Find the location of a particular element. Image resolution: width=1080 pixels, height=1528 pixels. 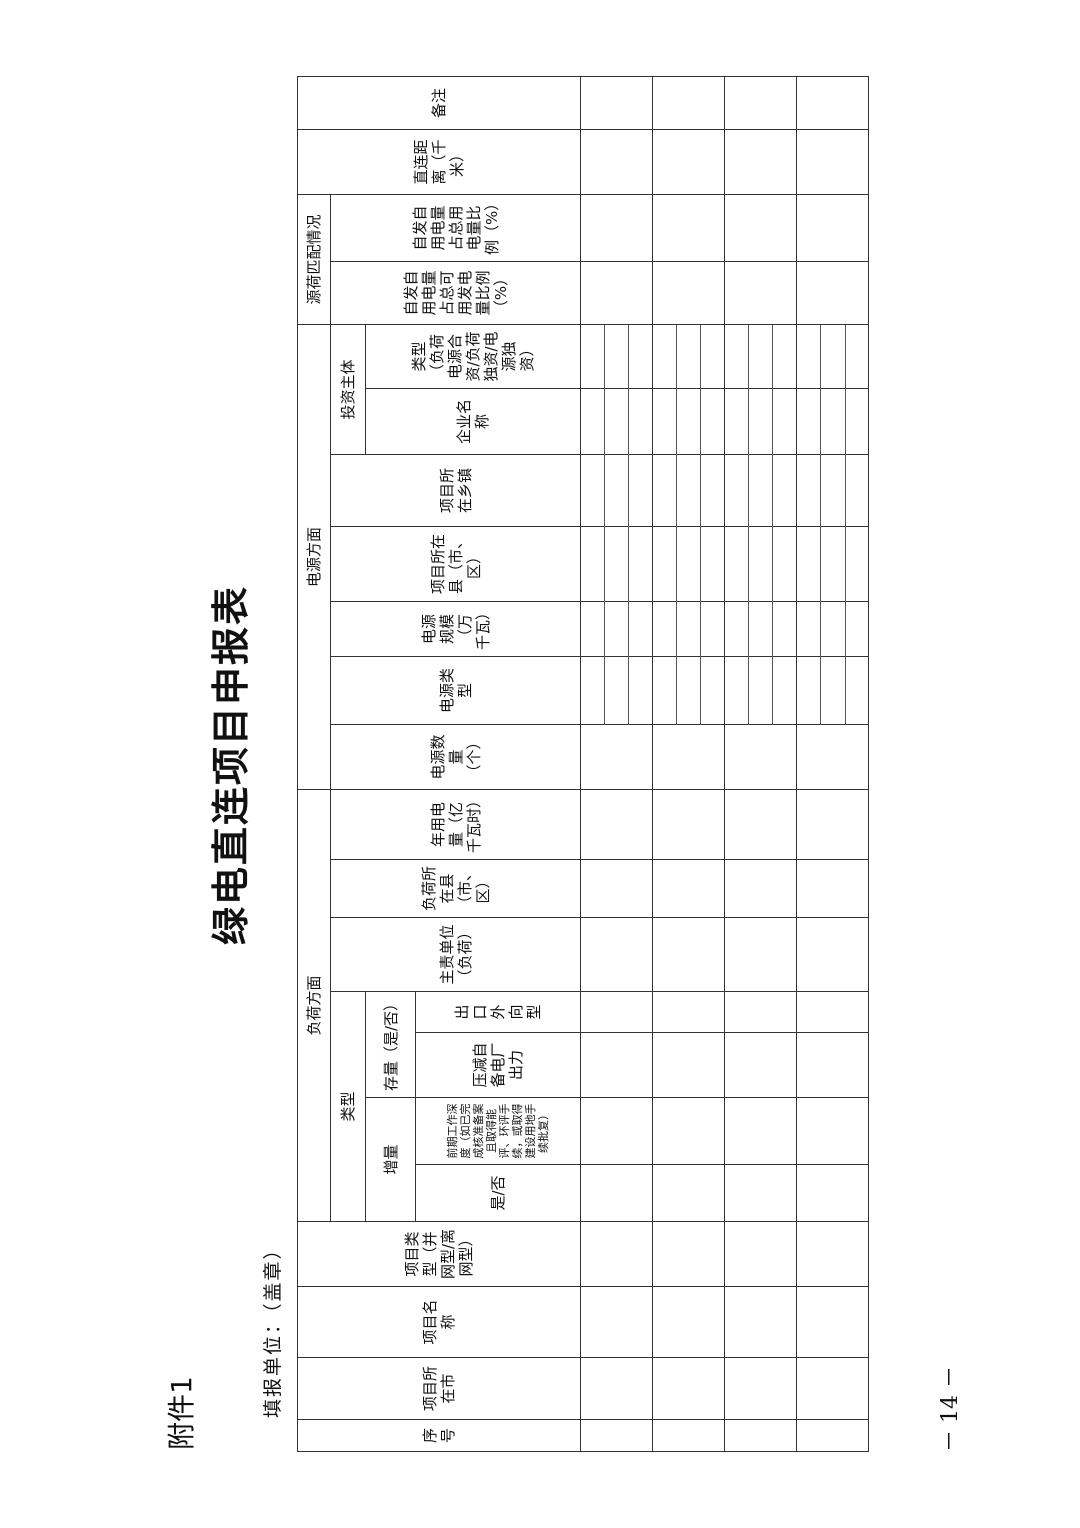

header-cell: 项目所在县（市、区） is located at coordinates (455, 564).